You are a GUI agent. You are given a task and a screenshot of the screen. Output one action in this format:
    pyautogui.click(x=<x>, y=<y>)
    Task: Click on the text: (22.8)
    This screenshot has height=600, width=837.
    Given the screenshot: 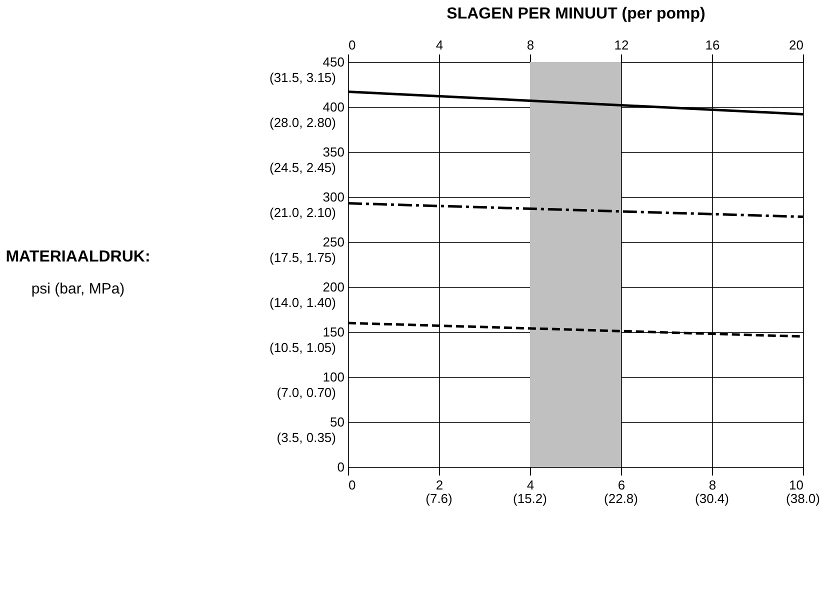 What is the action you would take?
    pyautogui.click(x=621, y=498)
    